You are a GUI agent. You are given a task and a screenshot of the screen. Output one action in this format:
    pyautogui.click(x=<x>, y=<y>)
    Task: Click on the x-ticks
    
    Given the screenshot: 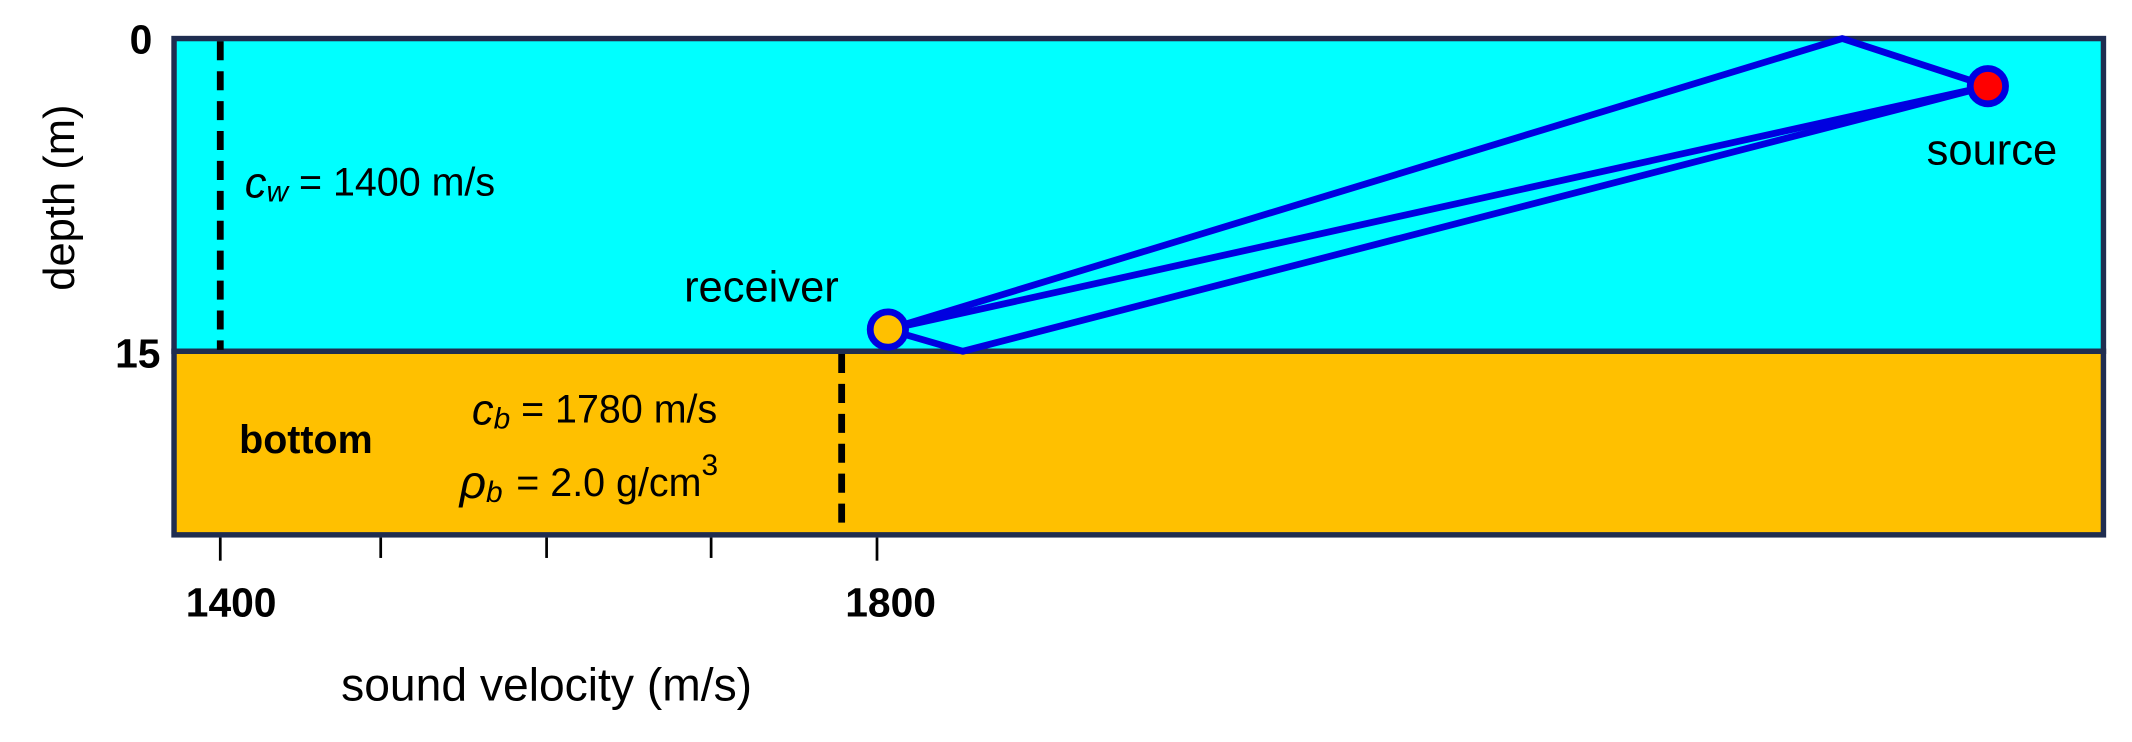 What is the action you would take?
    pyautogui.click(x=548, y=549)
    